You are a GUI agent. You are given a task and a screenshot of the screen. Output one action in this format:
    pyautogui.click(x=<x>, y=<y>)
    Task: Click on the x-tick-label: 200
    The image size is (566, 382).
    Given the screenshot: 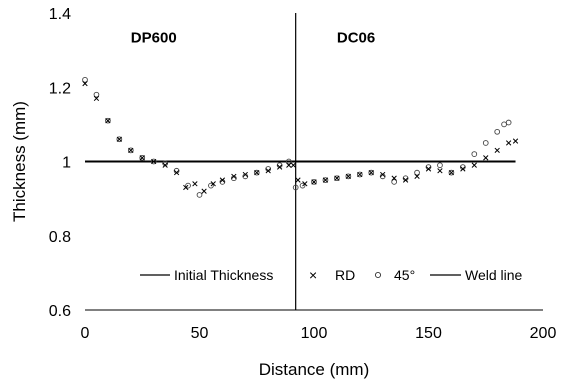 What is the action you would take?
    pyautogui.click(x=543, y=333)
    